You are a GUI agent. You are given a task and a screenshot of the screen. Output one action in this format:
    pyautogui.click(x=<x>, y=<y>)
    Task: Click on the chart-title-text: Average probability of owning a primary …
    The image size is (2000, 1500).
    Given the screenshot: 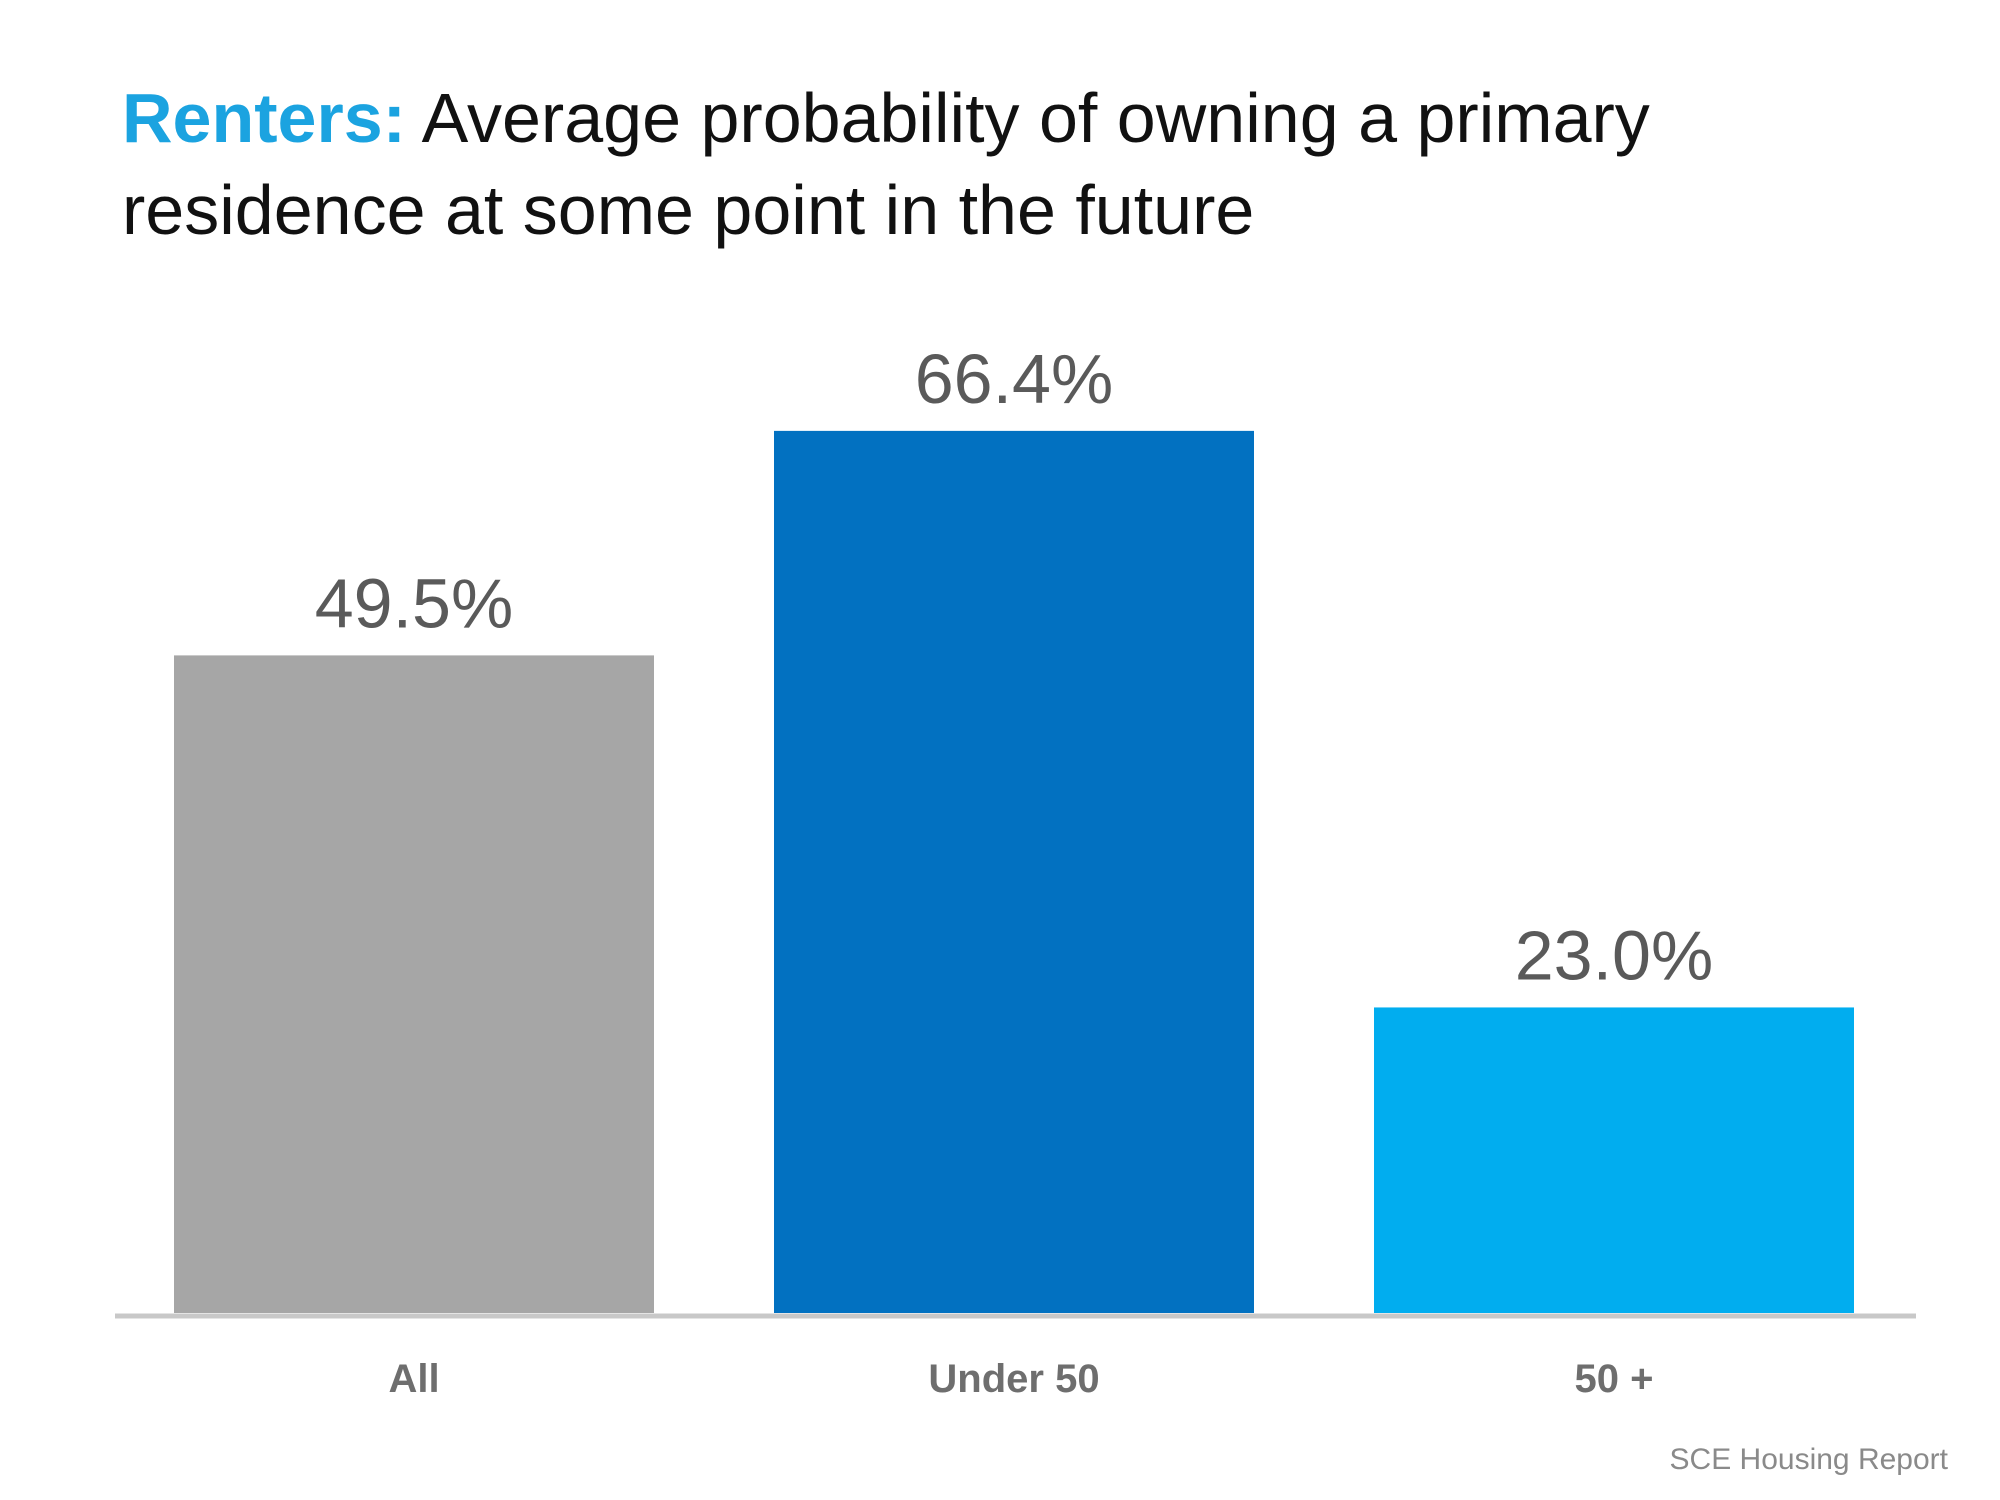 What is the action you would take?
    pyautogui.click(x=886, y=164)
    